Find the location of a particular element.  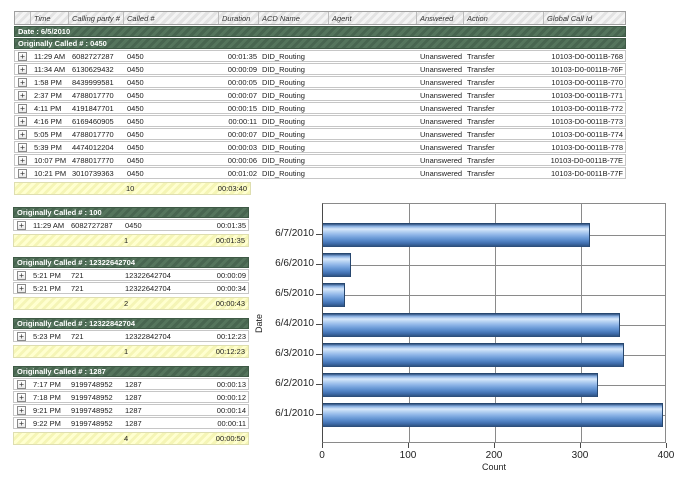

x-tick-label: 100 is located at coordinates (408, 455).